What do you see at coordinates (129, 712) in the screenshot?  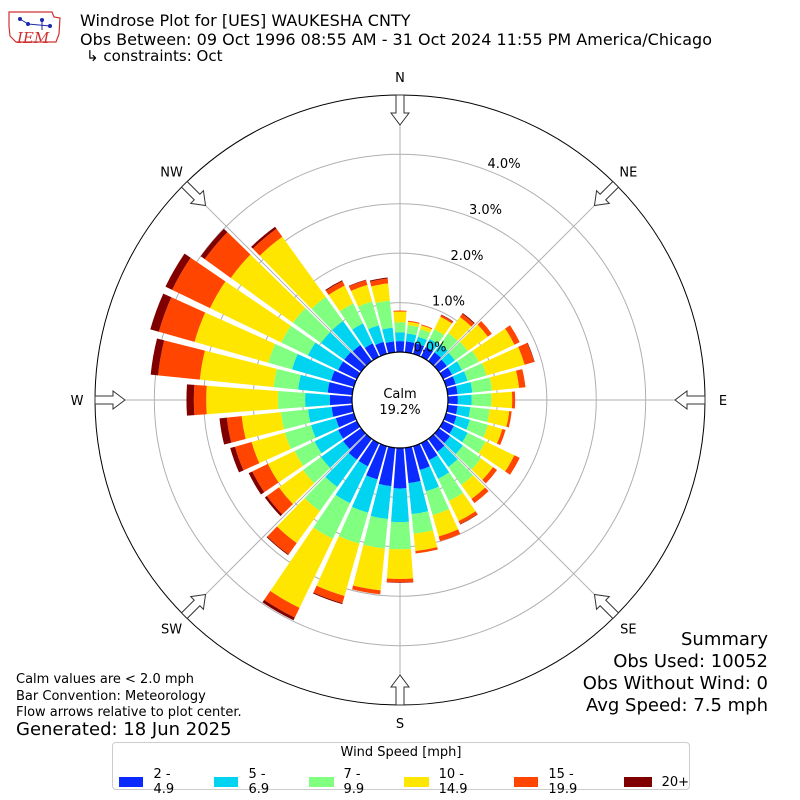 I see `flow-arrows-note: Flow arrows relative to plot center.` at bounding box center [129, 712].